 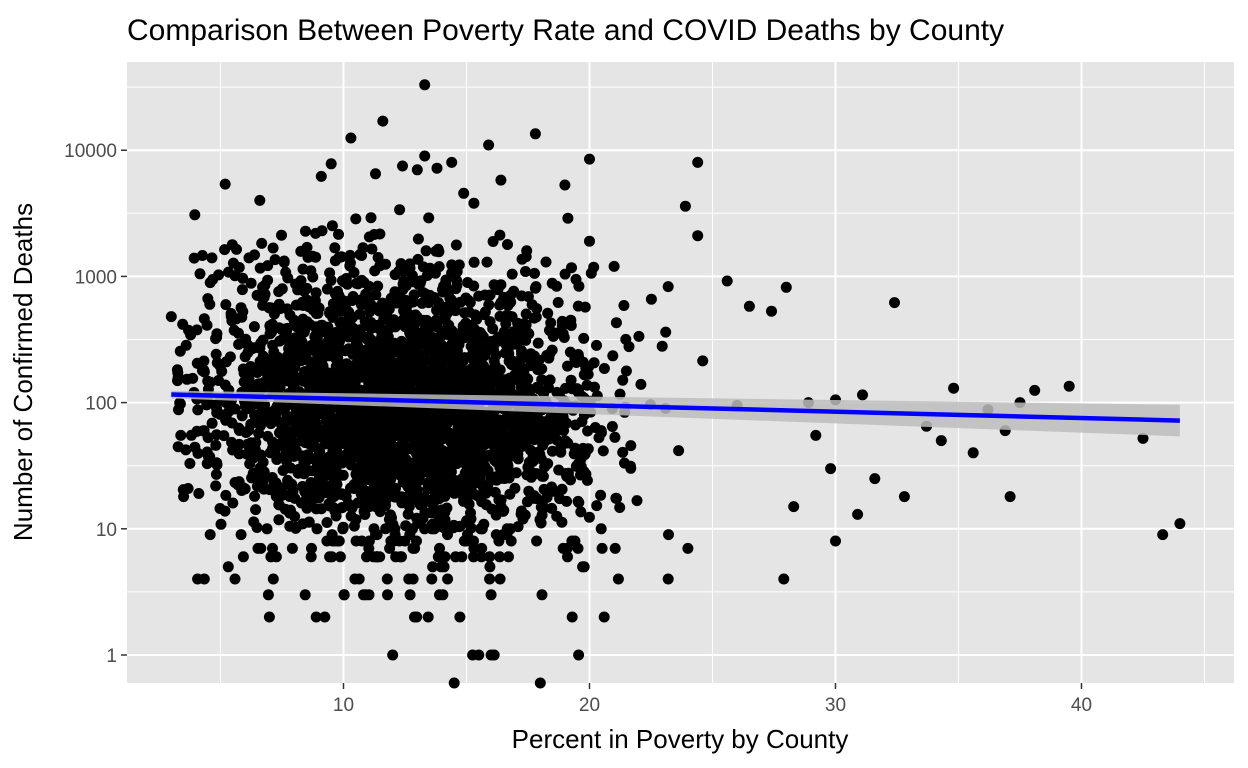 I want to click on data-point-2076, so click(x=615, y=548).